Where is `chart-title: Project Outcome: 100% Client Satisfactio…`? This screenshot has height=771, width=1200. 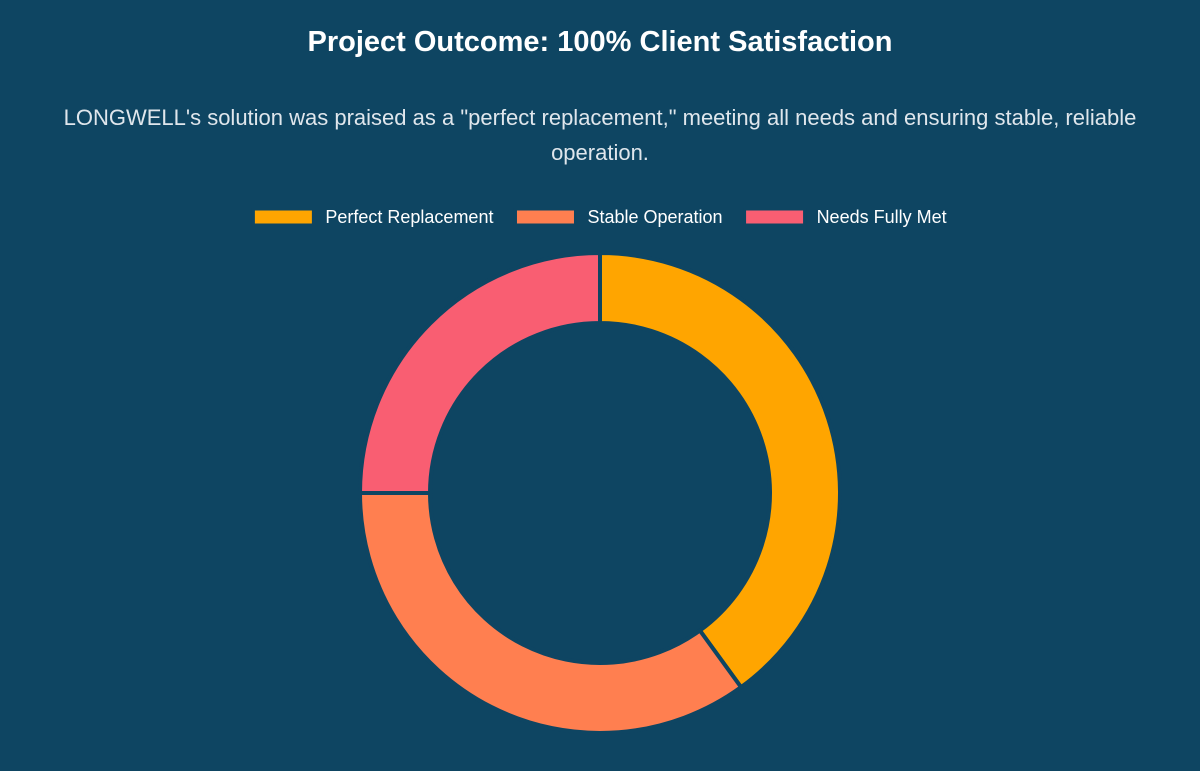 chart-title: Project Outcome: 100% Client Satisfactio… is located at coordinates (600, 42).